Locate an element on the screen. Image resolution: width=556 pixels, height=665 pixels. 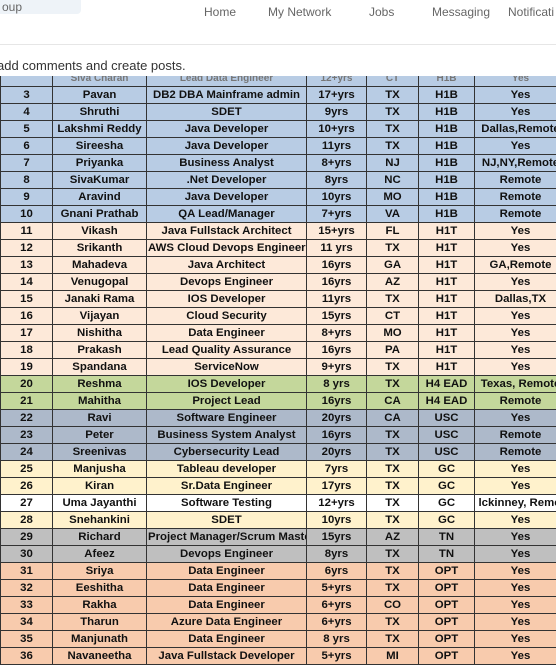
row-number: 28 is located at coordinates (26, 520).